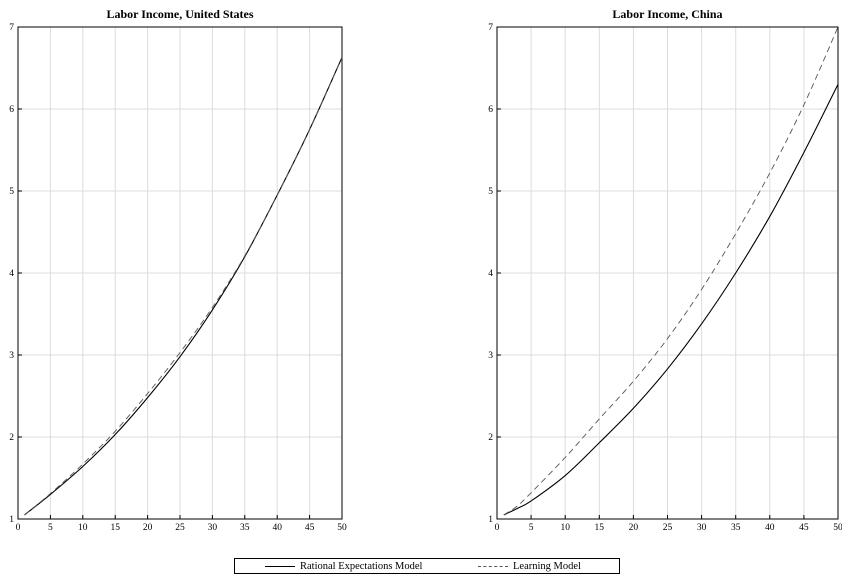  What do you see at coordinates (179, 14) in the screenshot?
I see `chart-title-us: Labor Income, United States` at bounding box center [179, 14].